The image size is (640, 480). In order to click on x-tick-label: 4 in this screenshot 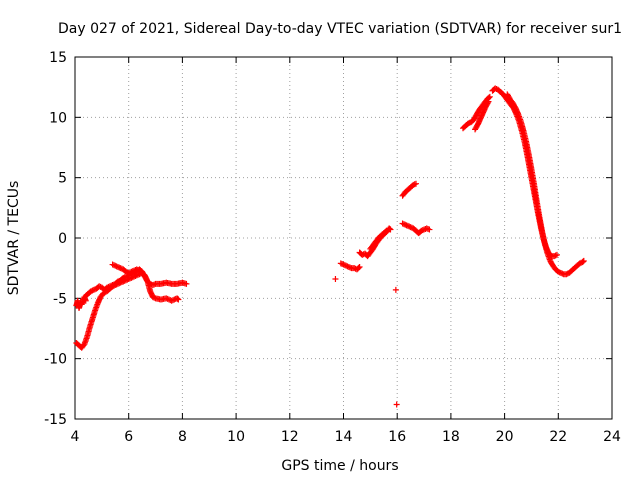, I will do `click(75, 437)`.